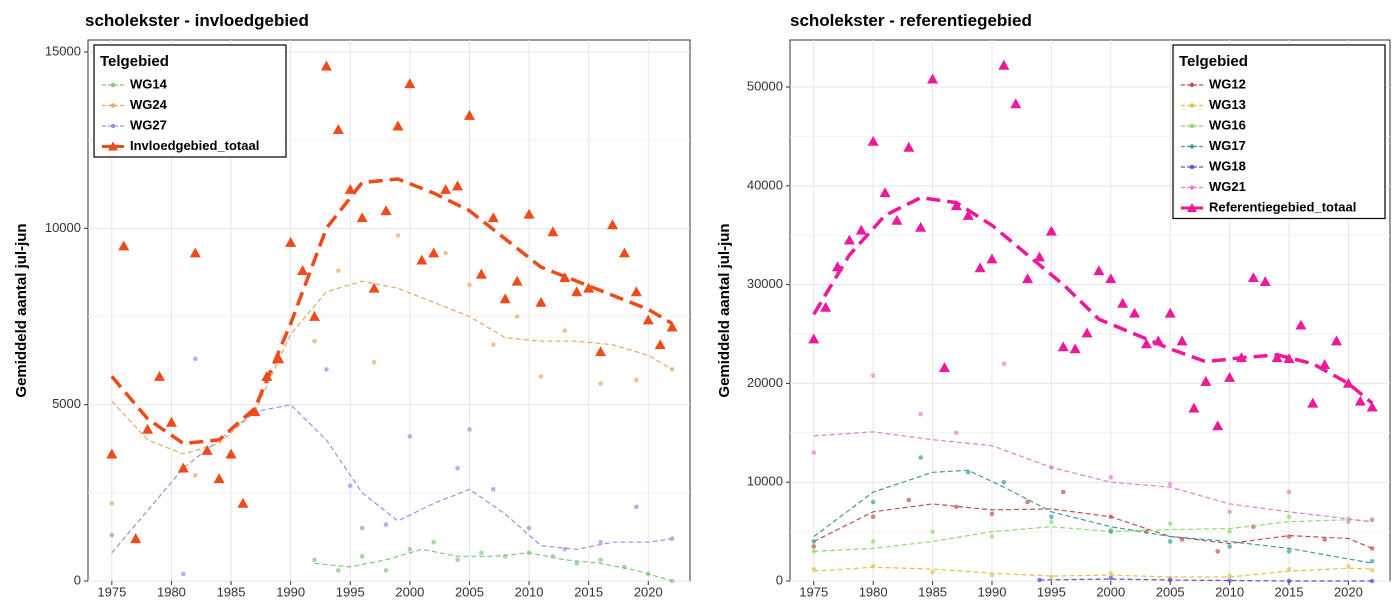 Image resolution: width=1400 pixels, height=601 pixels. I want to click on legend-label: WG12, so click(1227, 83).